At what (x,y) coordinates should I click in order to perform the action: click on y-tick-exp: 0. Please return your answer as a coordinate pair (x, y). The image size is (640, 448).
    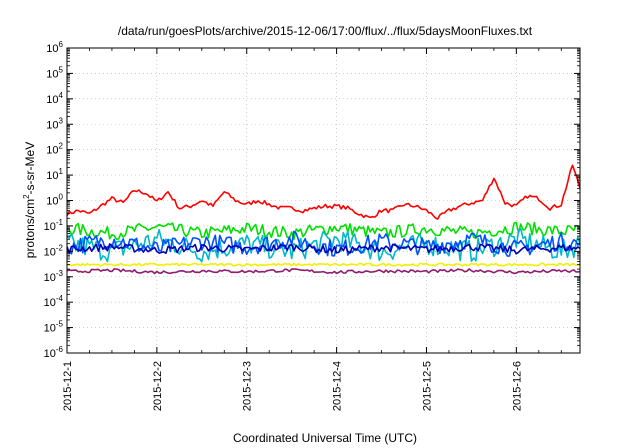
    Looking at the image, I should click on (61, 197).